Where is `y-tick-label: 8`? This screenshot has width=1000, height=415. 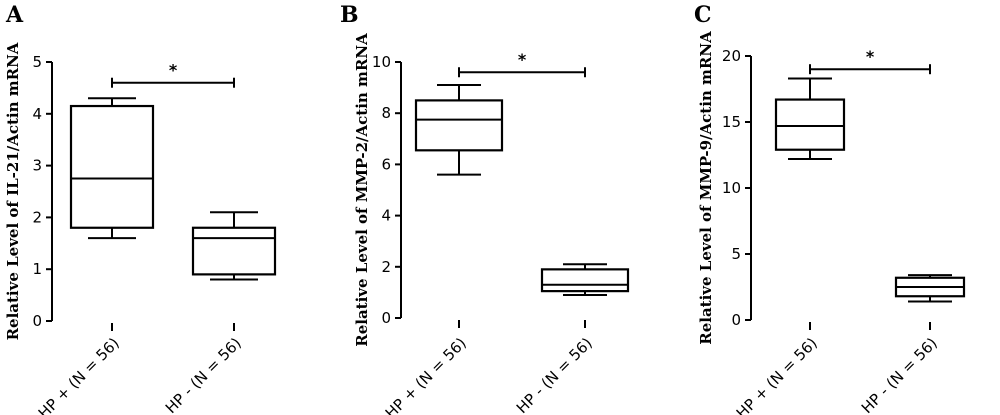
y-tick-label: 8 is located at coordinates (386, 113).